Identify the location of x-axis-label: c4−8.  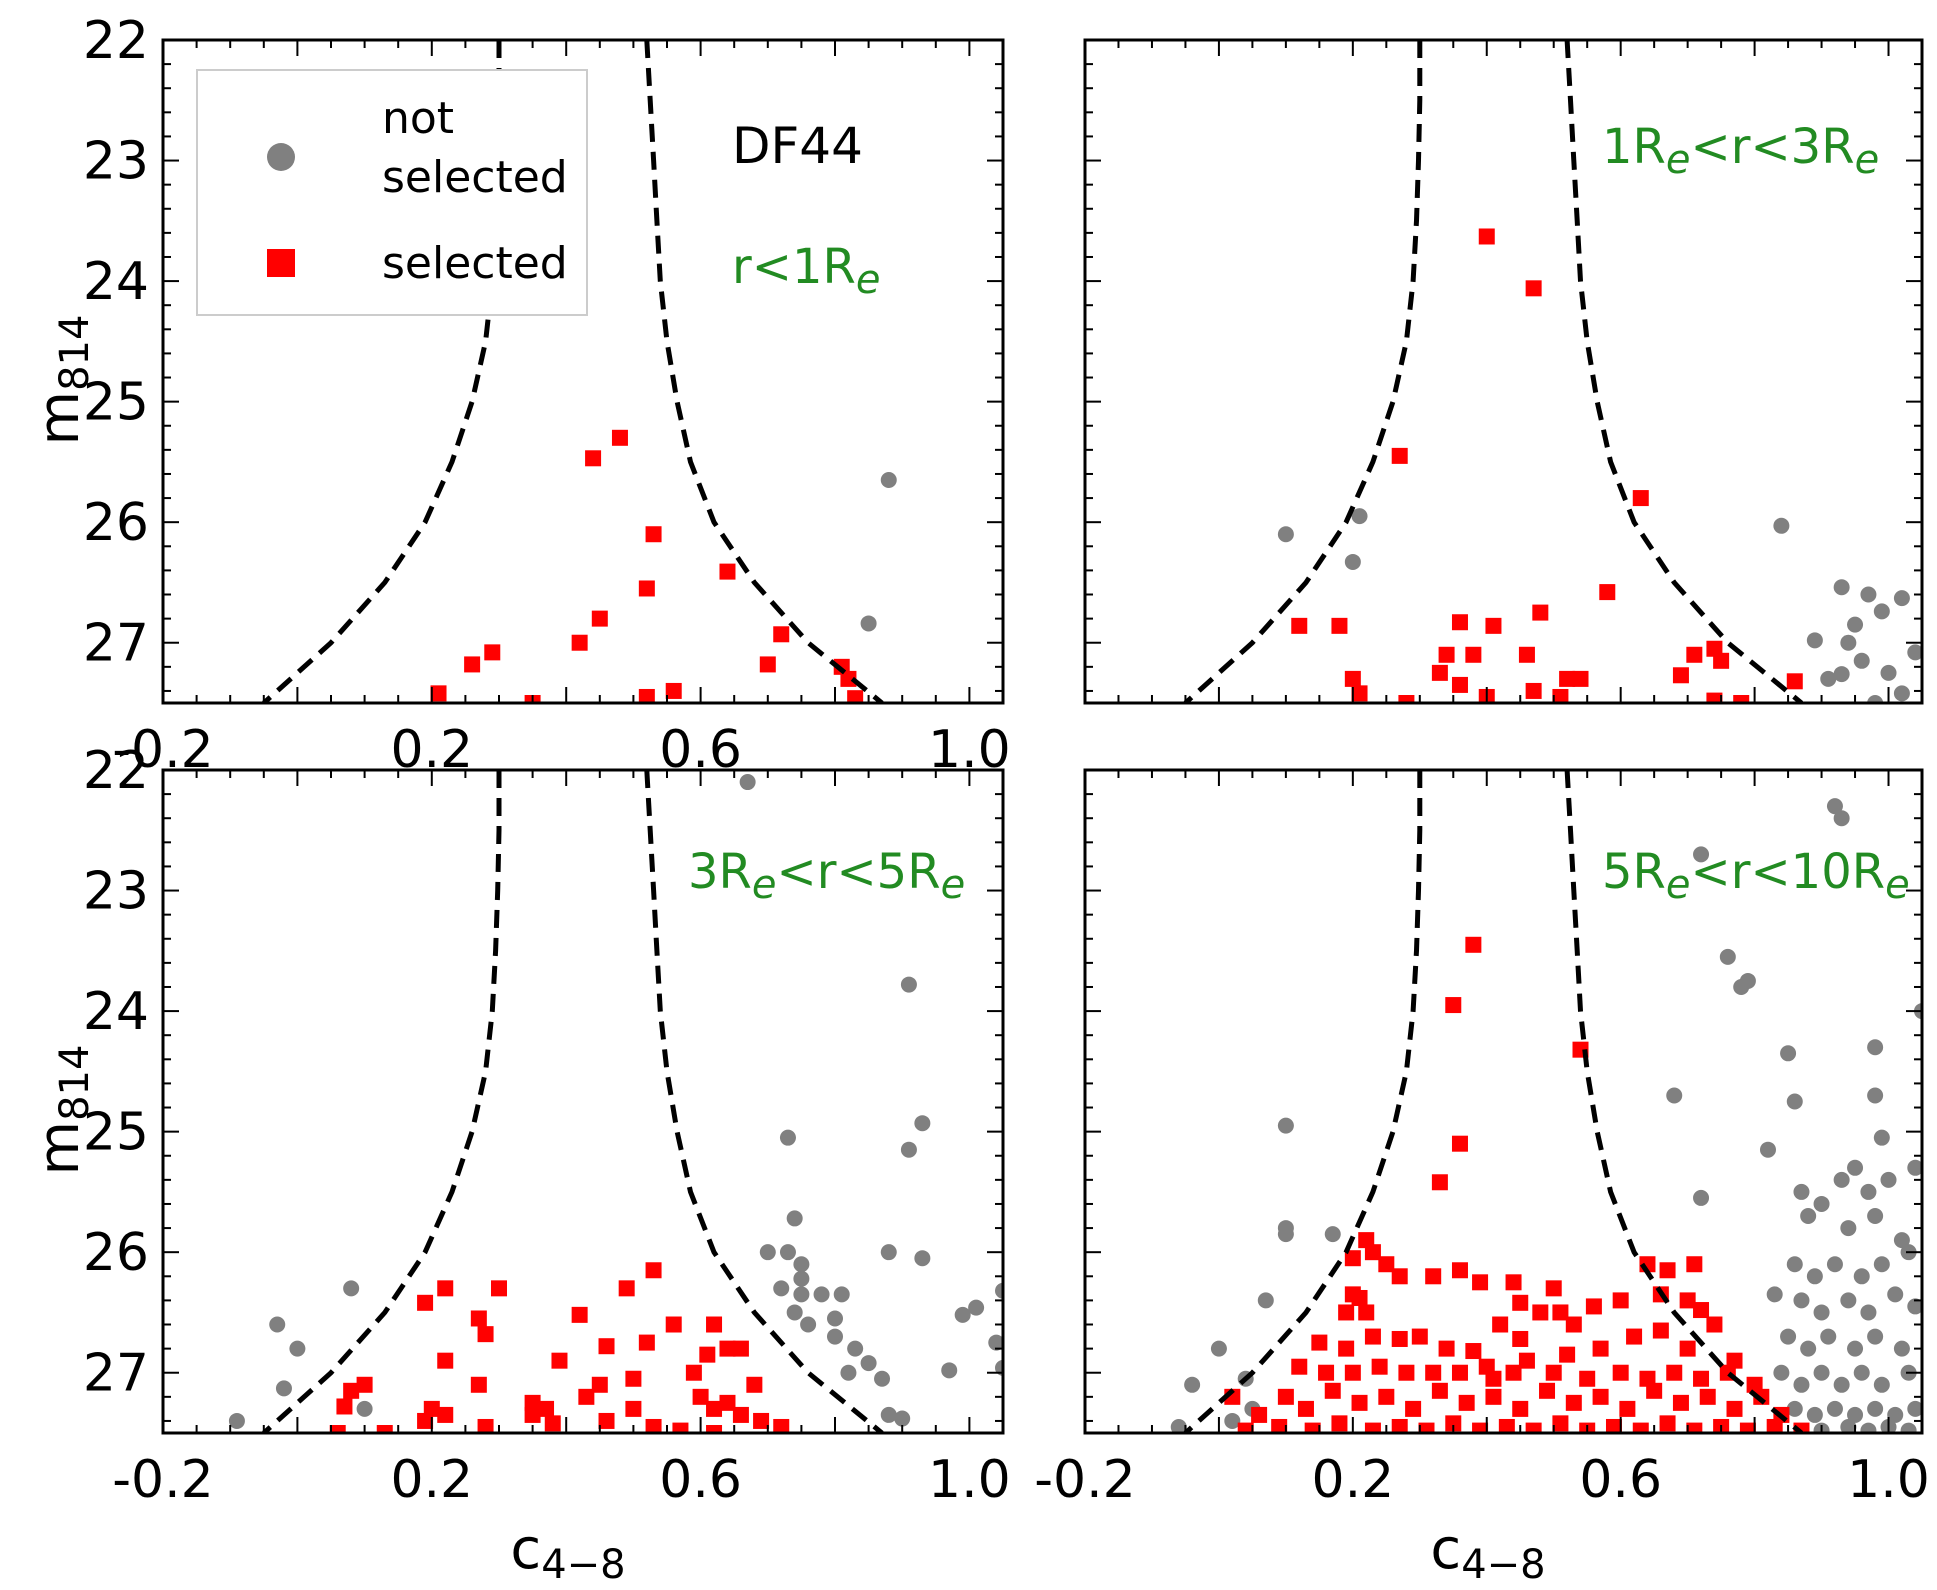
(1487, 1552).